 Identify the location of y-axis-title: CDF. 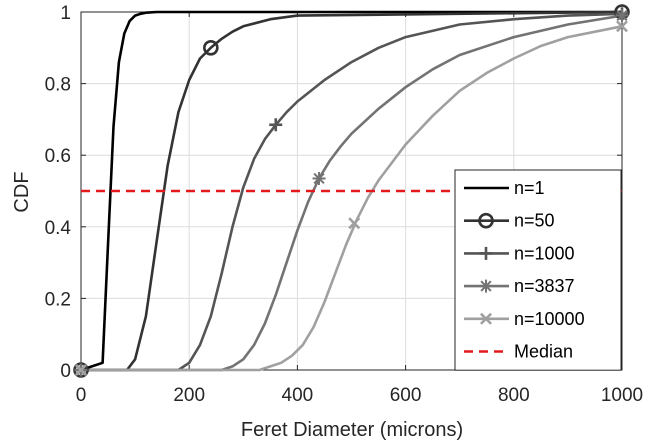
(22, 191).